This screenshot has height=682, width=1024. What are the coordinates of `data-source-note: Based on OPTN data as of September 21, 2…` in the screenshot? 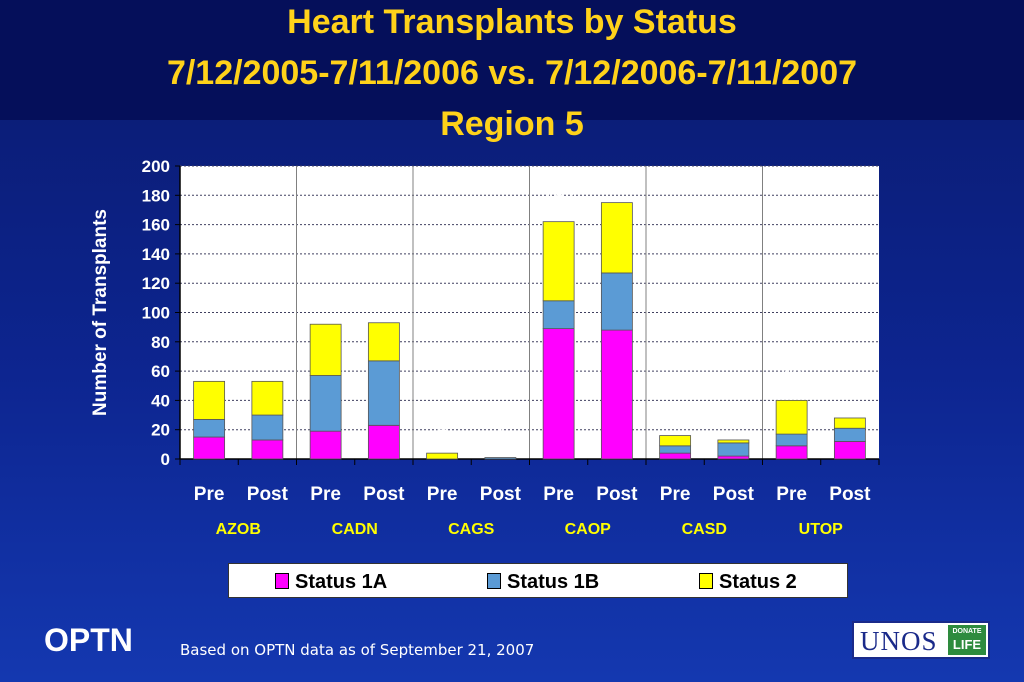 It's located at (357, 650).